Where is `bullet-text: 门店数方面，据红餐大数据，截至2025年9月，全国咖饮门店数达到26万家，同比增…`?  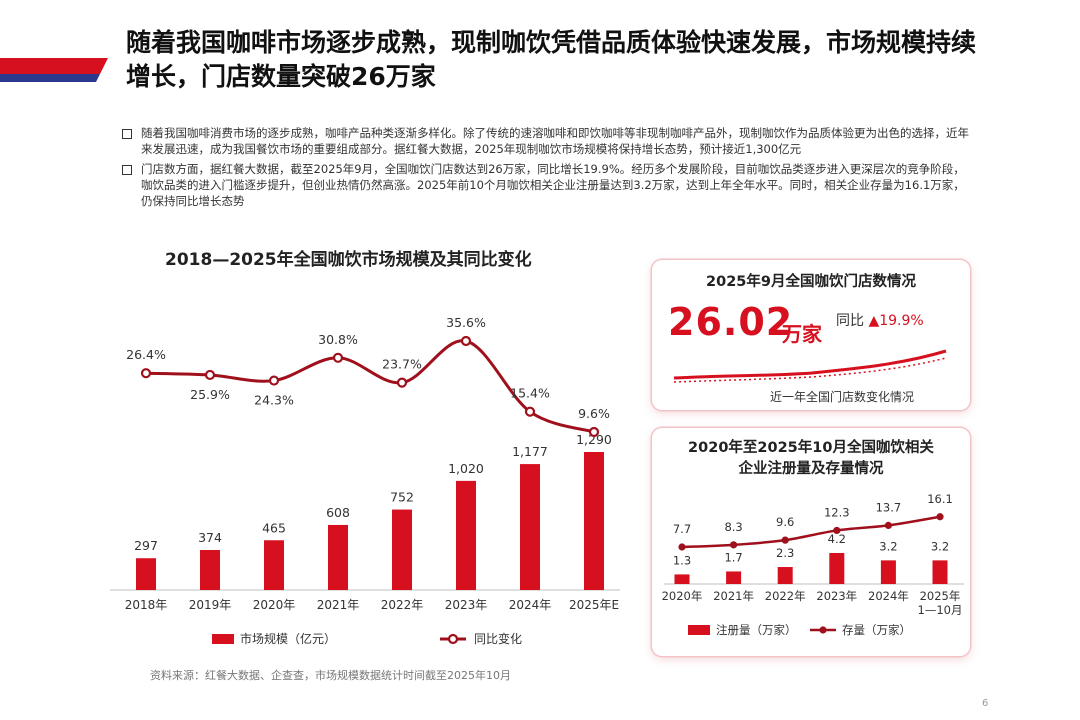
bullet-text: 门店数方面，据红餐大数据，截至2025年9月，全国咖饮门店数达到26万家，同比增… is located at coordinates (553, 185).